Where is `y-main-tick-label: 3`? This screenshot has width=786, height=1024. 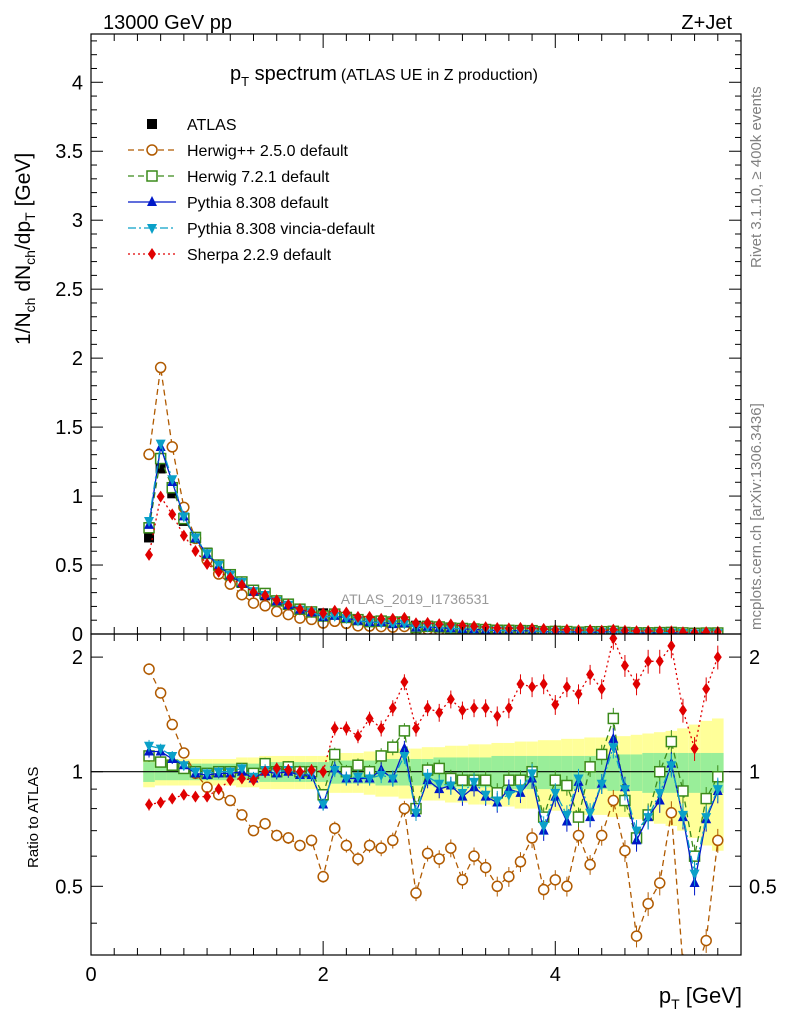 y-main-tick-label: 3 is located at coordinates (77, 221).